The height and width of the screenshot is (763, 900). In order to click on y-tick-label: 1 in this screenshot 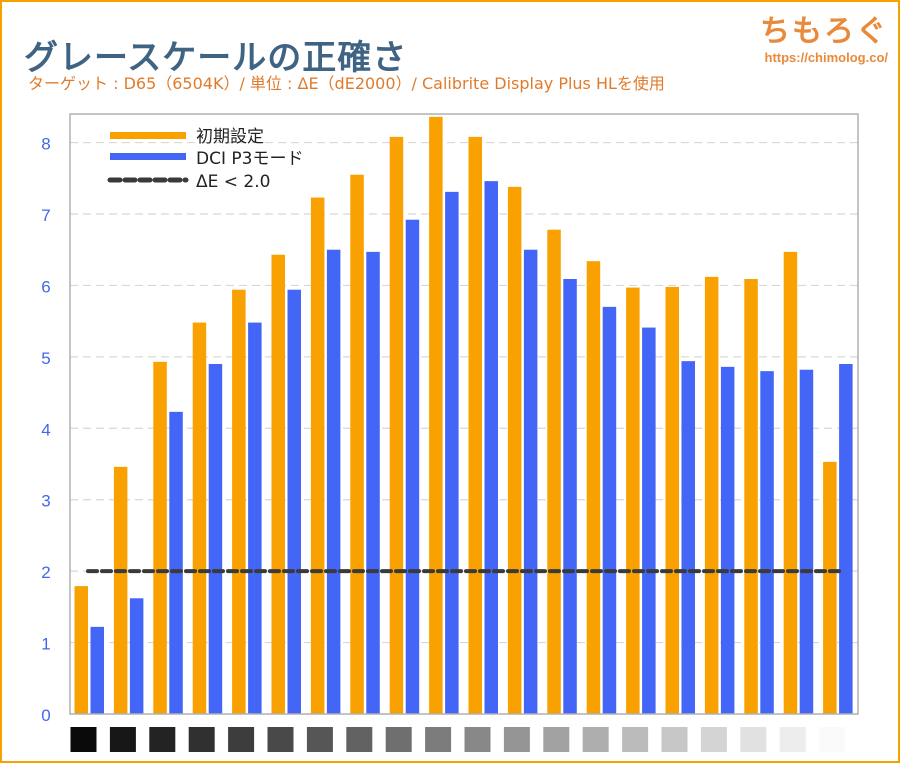, I will do `click(45, 644)`.